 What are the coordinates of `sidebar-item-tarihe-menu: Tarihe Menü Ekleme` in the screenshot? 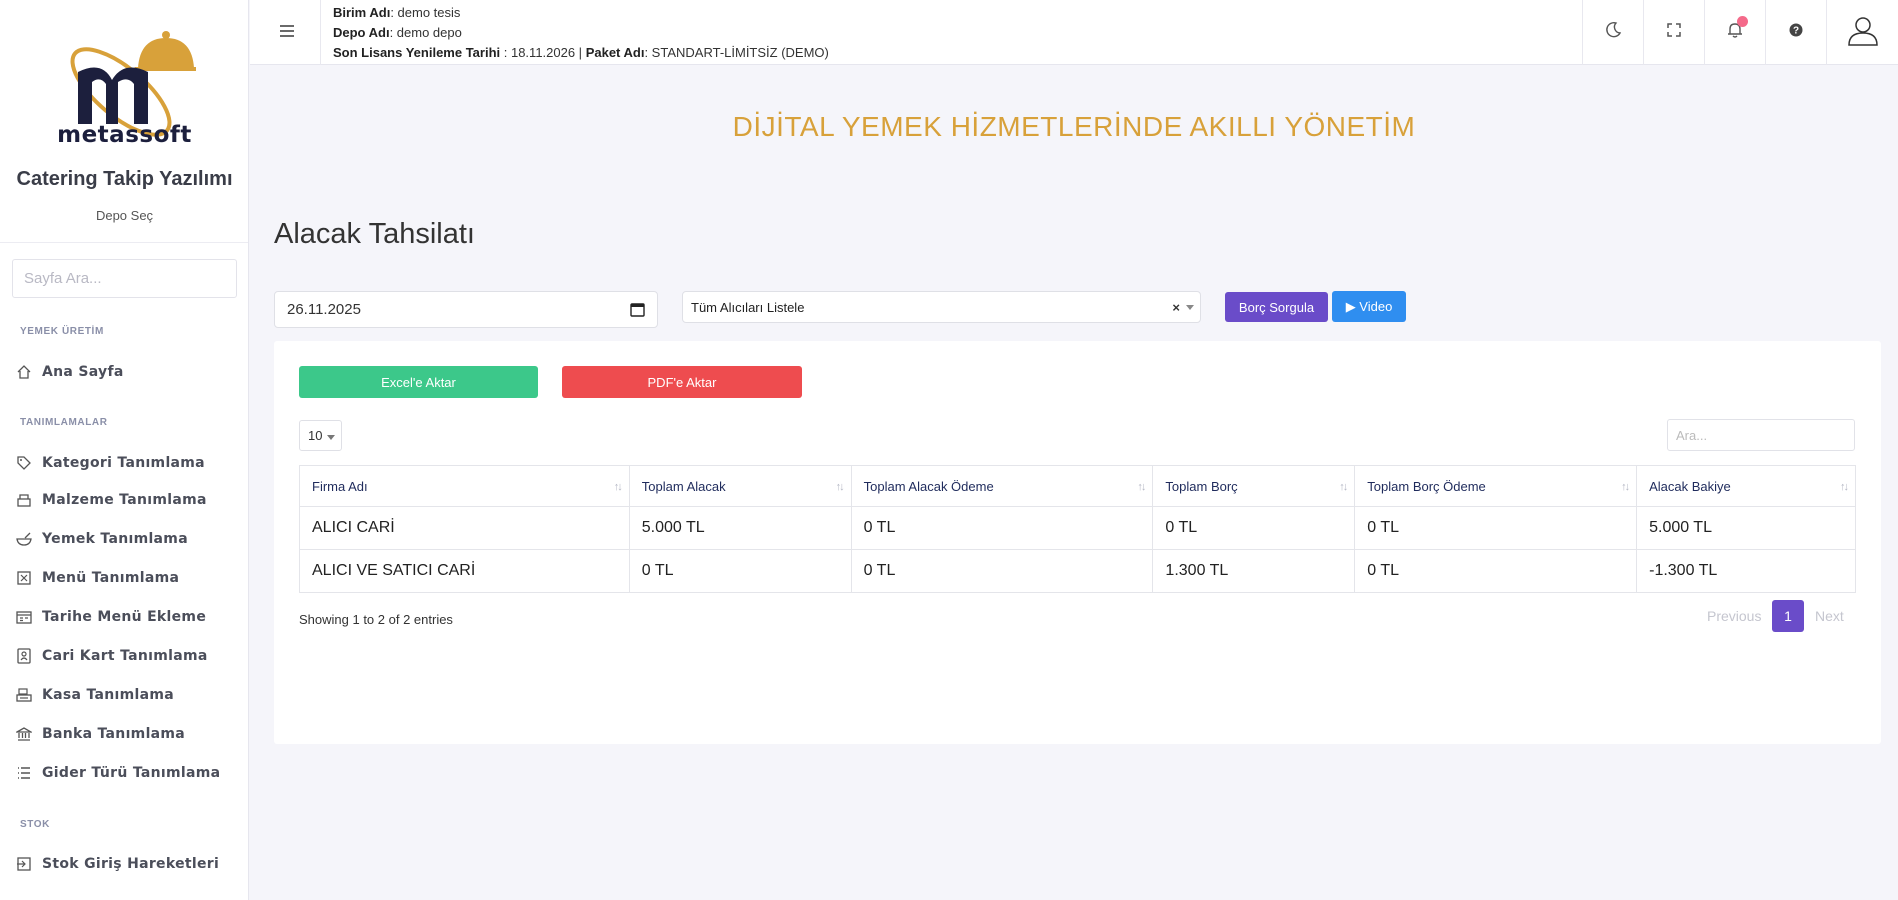 It's located at (126, 617).